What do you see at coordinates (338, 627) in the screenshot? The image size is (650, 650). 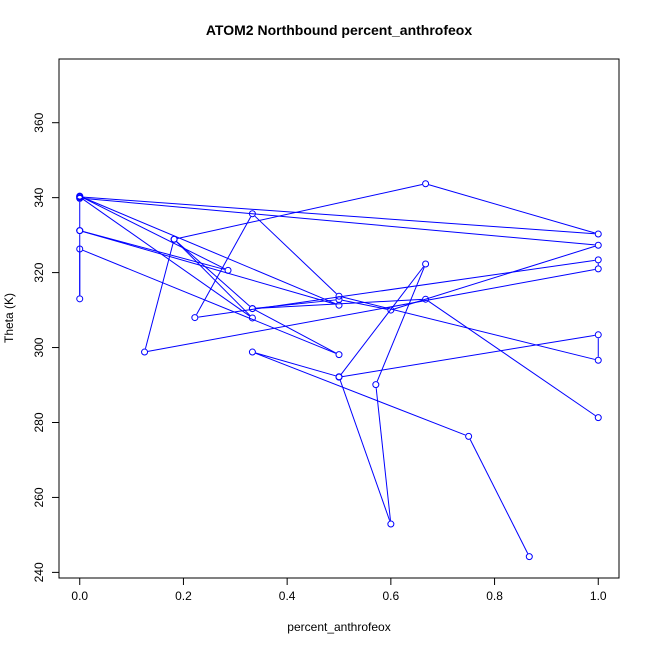 I see `x-axis-label: percent_anthrofeox` at bounding box center [338, 627].